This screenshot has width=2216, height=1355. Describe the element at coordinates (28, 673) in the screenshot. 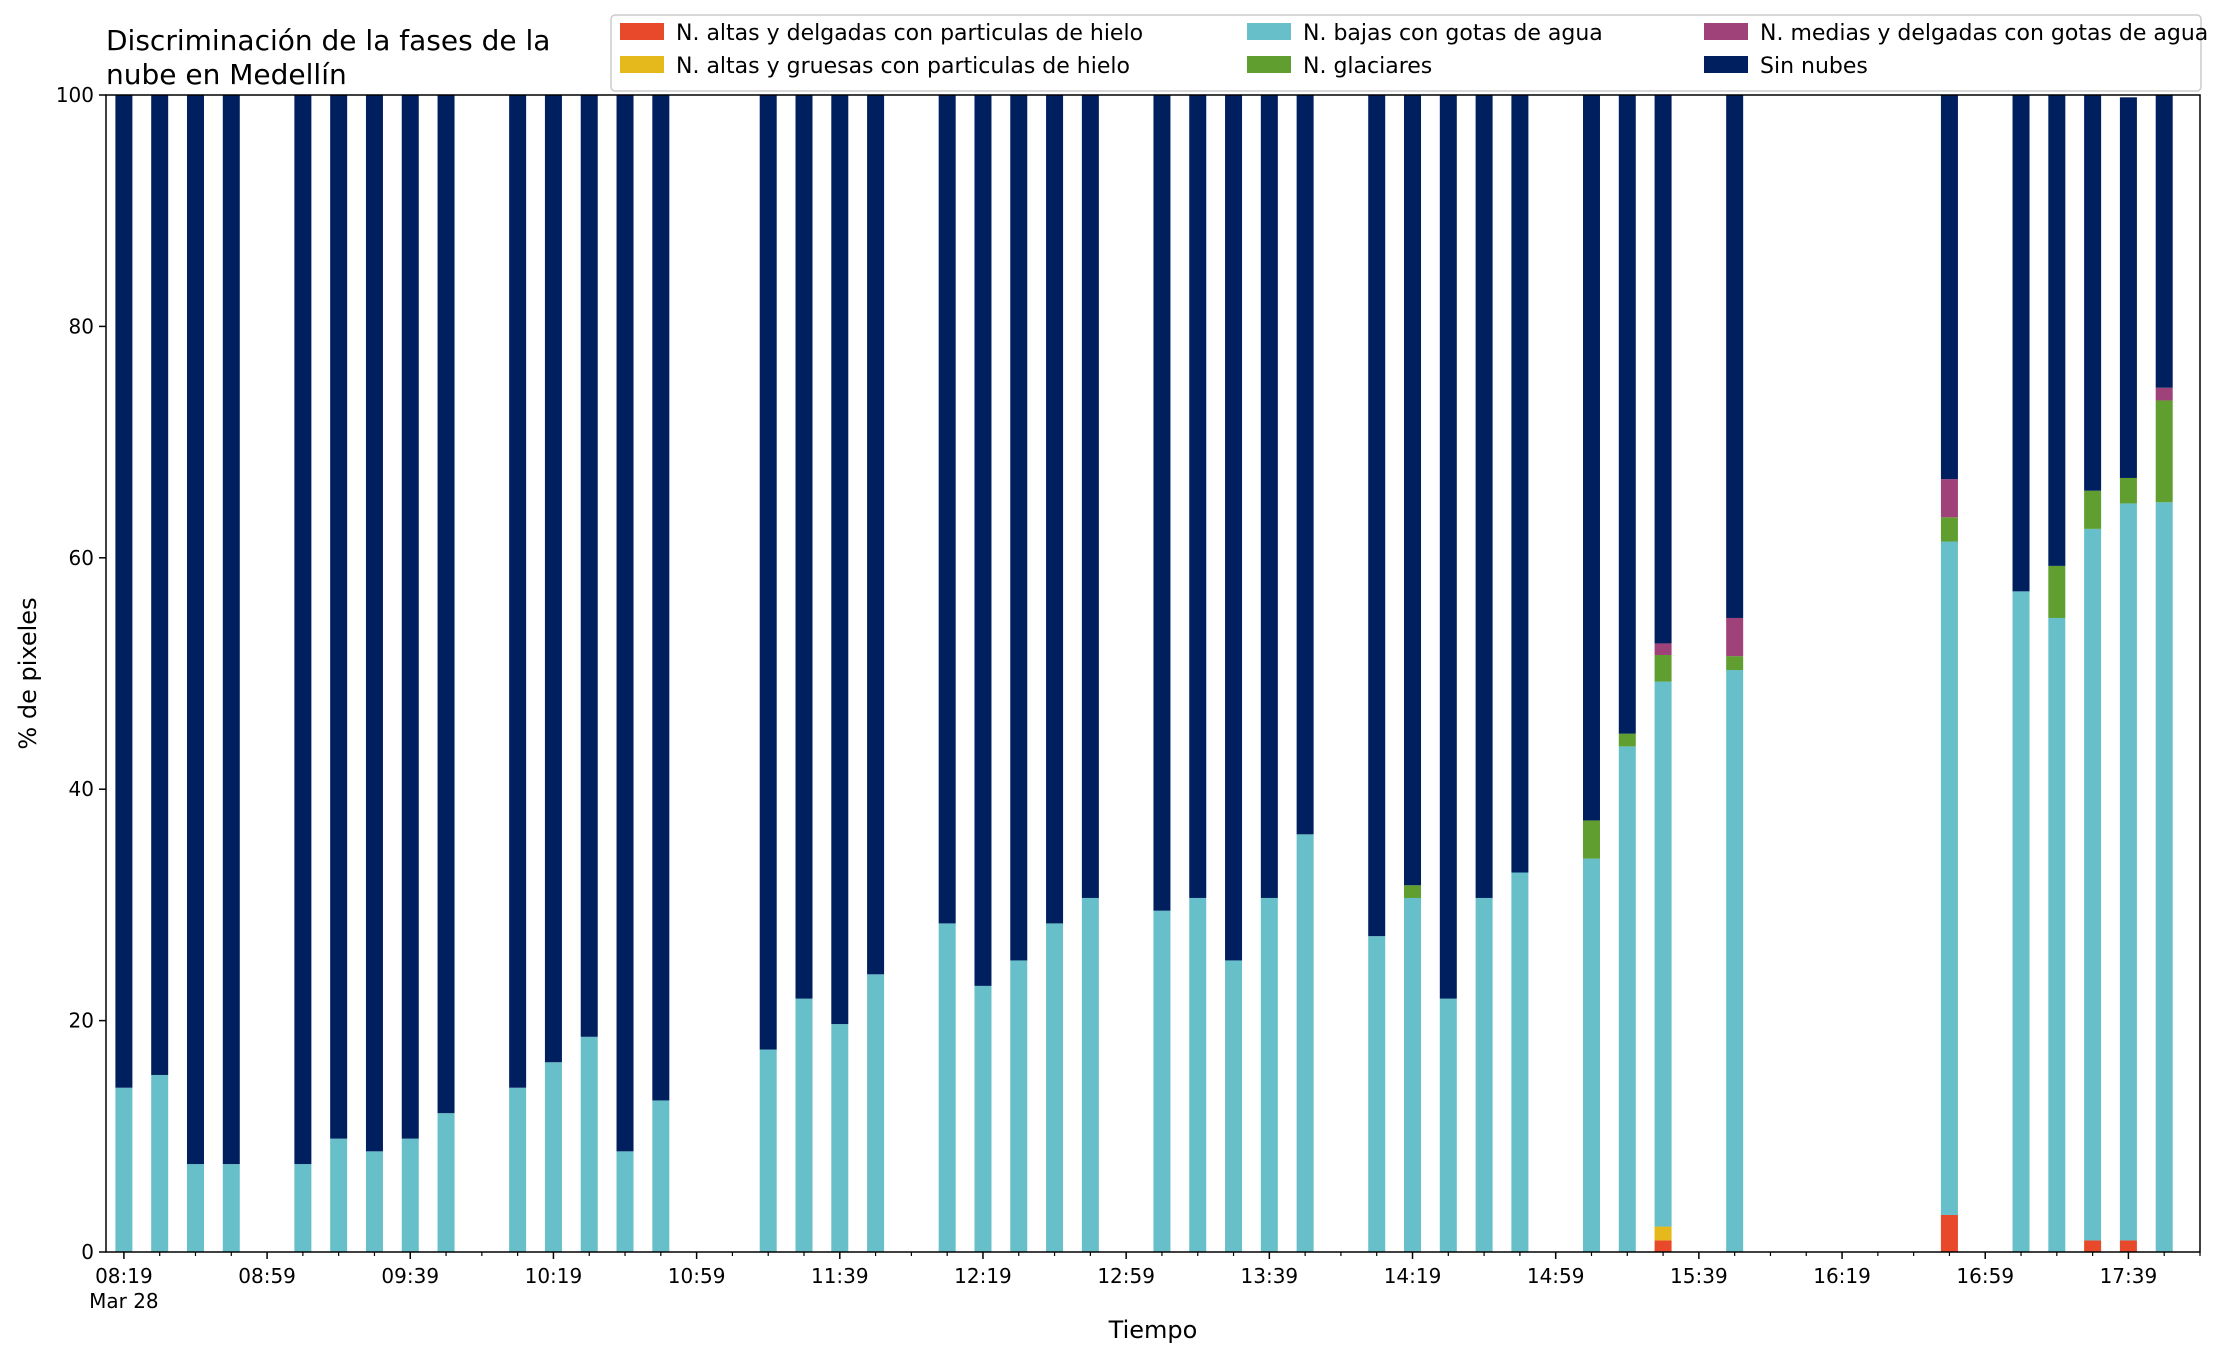

I see `y-axis-label: % de pixeles` at that location.